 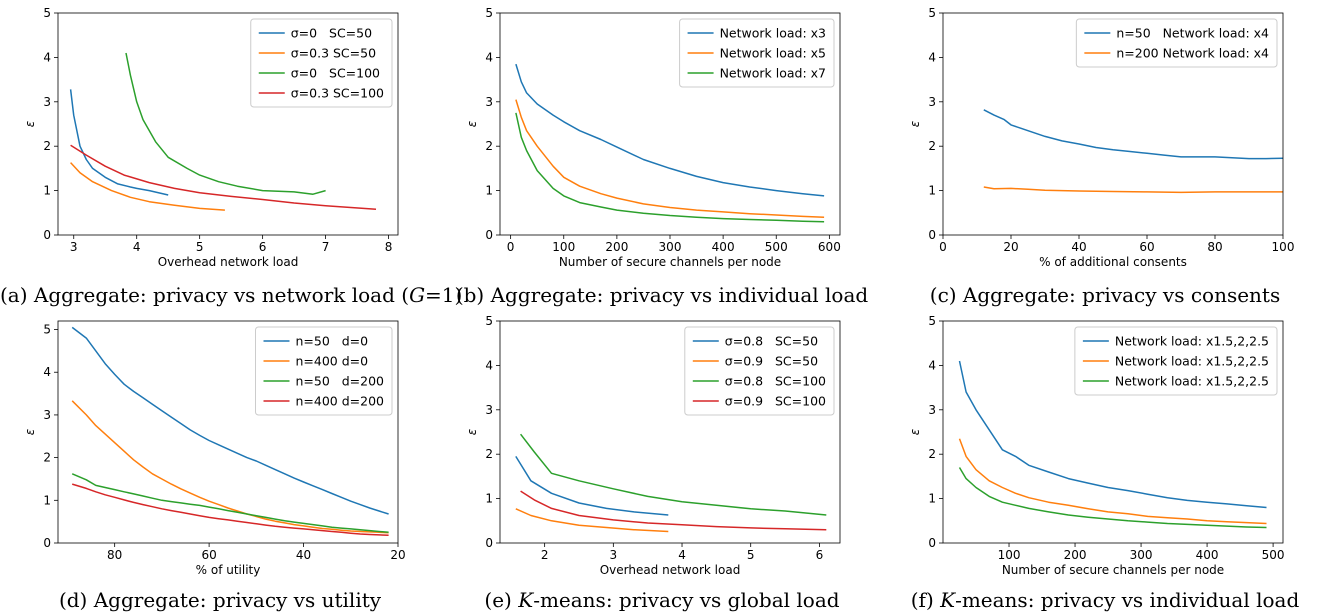 What do you see at coordinates (333, 53) in the screenshot?
I see `legend-label: σ=0.3 SC=50` at bounding box center [333, 53].